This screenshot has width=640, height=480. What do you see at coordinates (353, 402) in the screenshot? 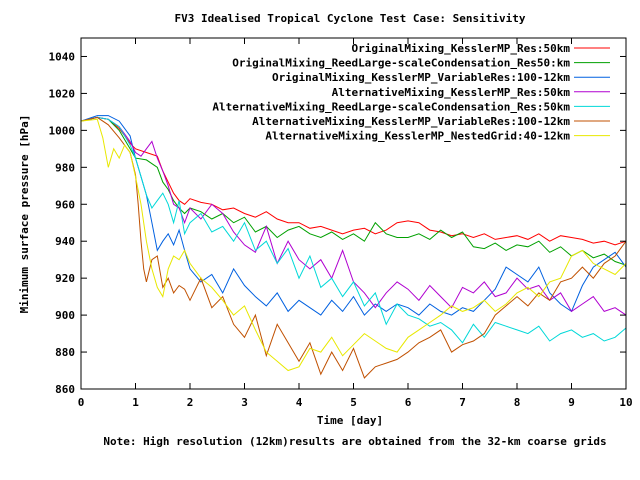
I see `x-tick-label: 5` at bounding box center [353, 402].